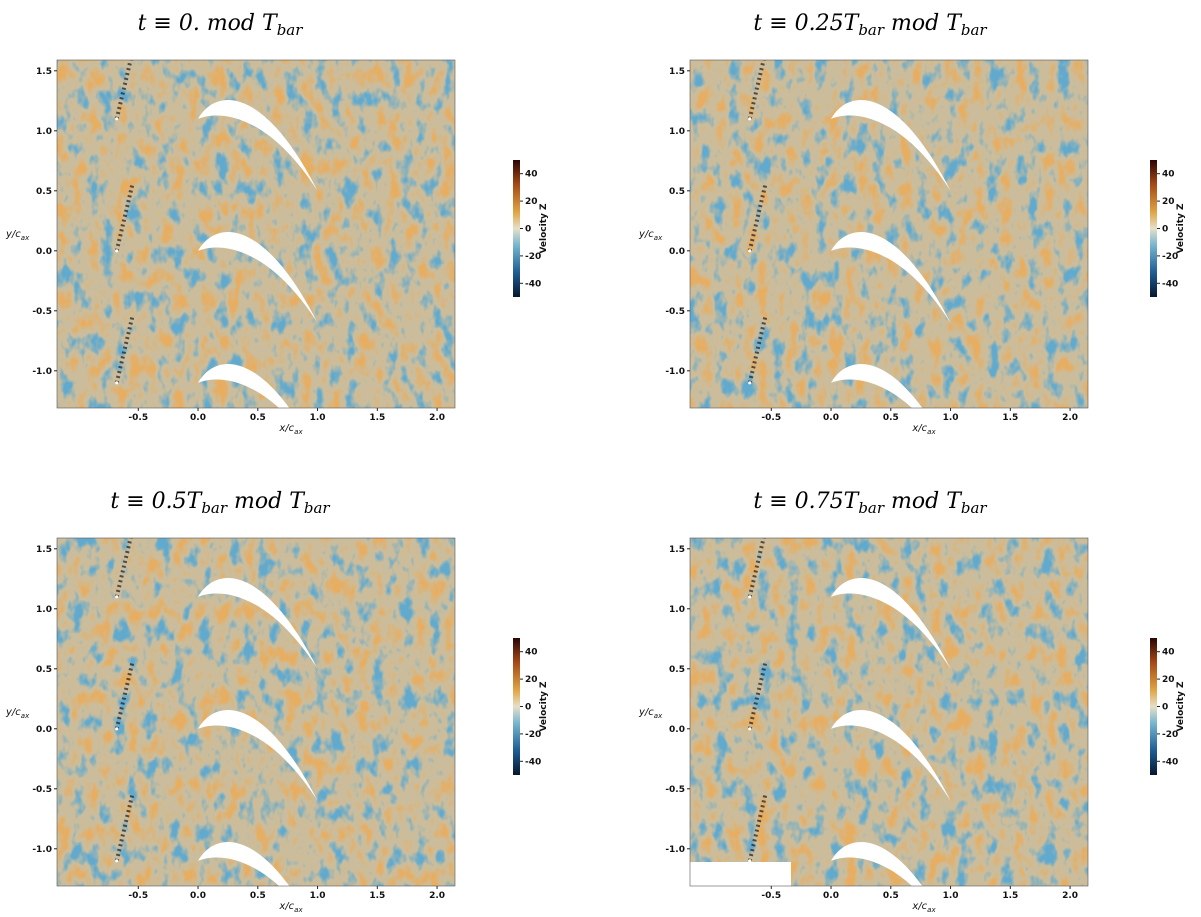  I want to click on panel-title: t ≡ 0.75Tbar mod Tbar, so click(870, 503).